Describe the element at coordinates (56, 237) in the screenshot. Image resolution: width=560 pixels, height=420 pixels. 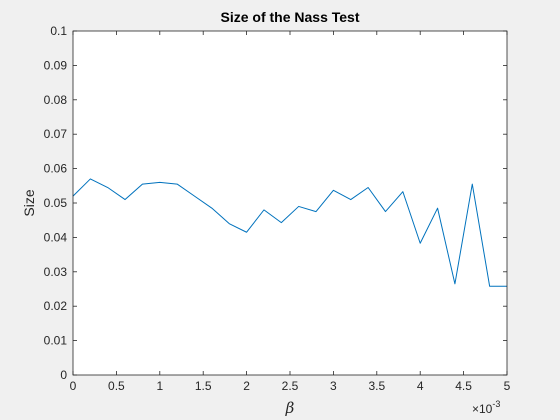
I see `y-tick-label: 0.04` at that location.